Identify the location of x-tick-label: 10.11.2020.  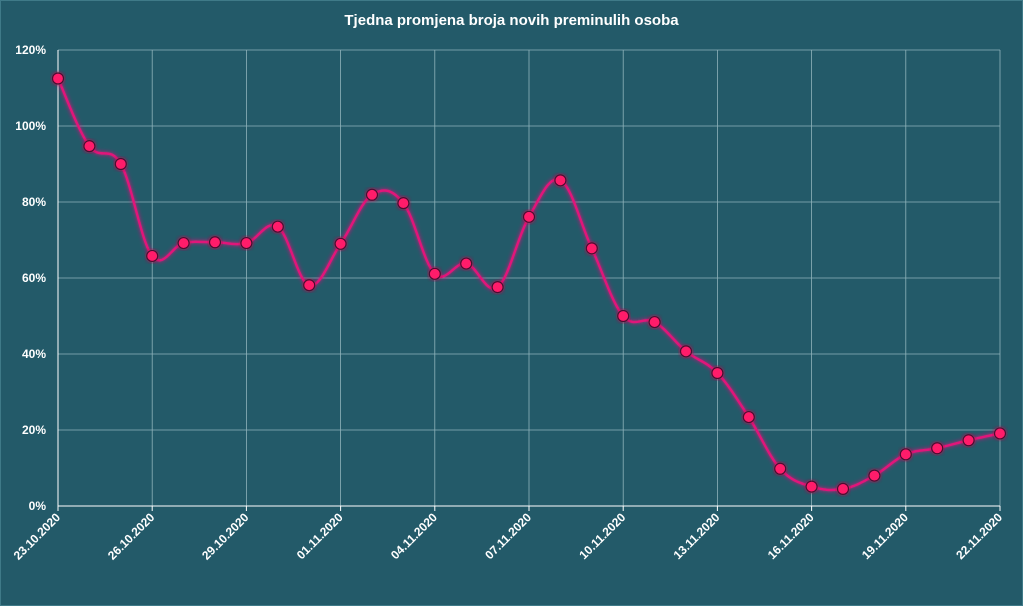
(602, 536).